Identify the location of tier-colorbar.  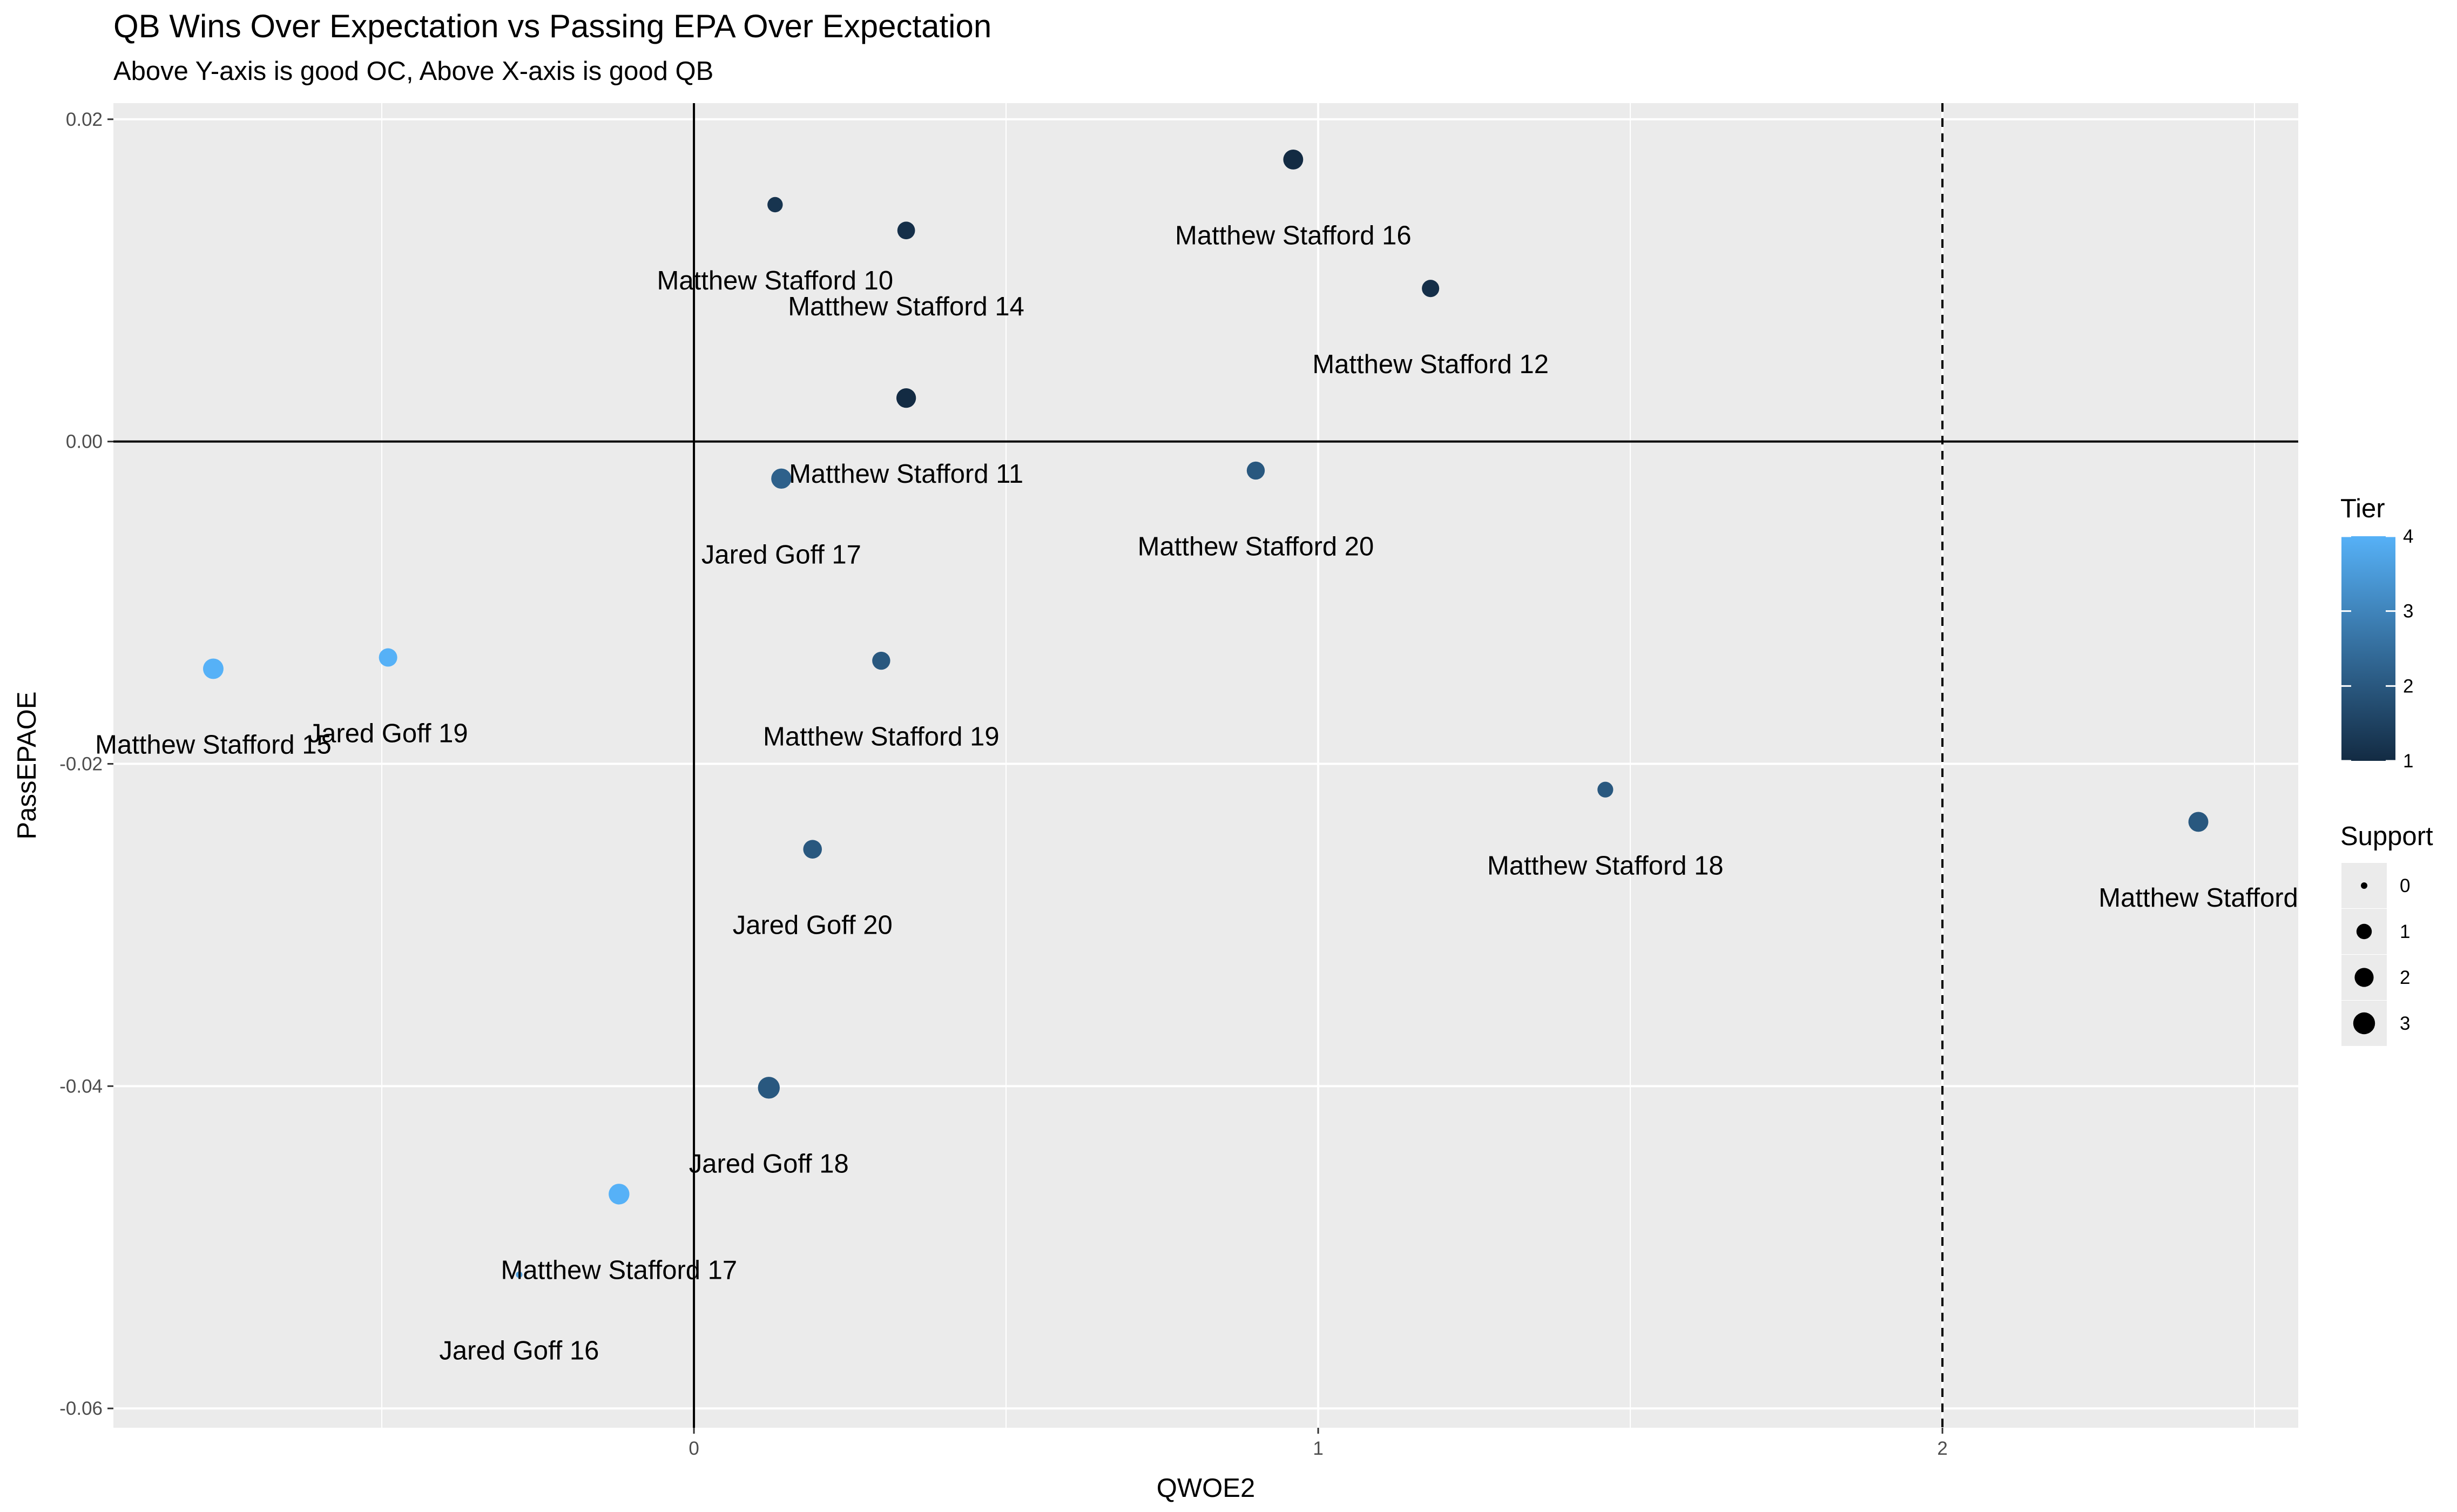
(2368, 648).